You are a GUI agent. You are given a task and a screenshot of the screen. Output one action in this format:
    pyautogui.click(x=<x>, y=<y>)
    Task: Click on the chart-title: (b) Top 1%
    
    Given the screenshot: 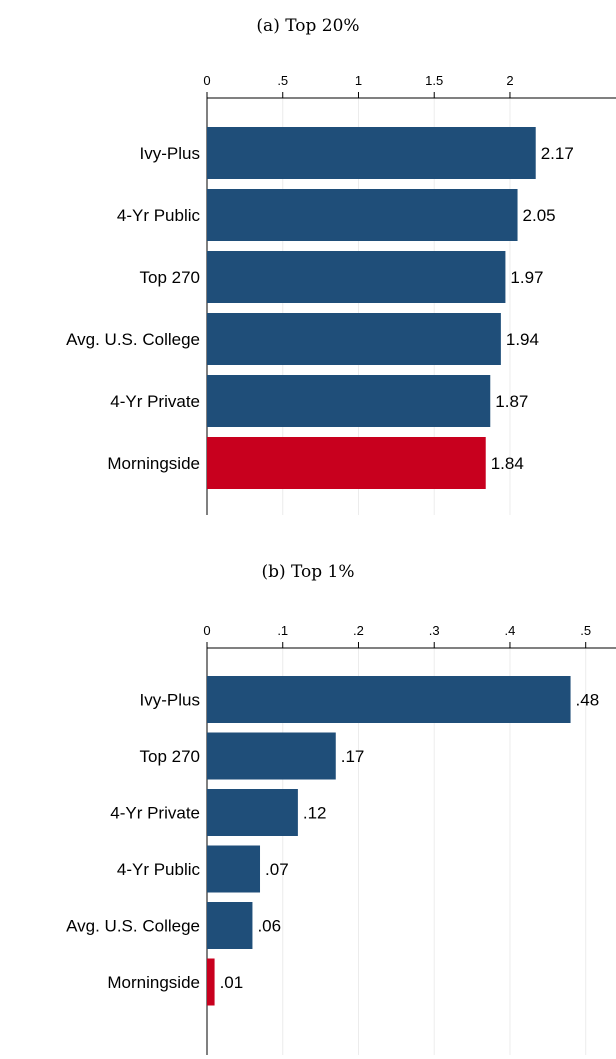 What is the action you would take?
    pyautogui.click(x=308, y=572)
    